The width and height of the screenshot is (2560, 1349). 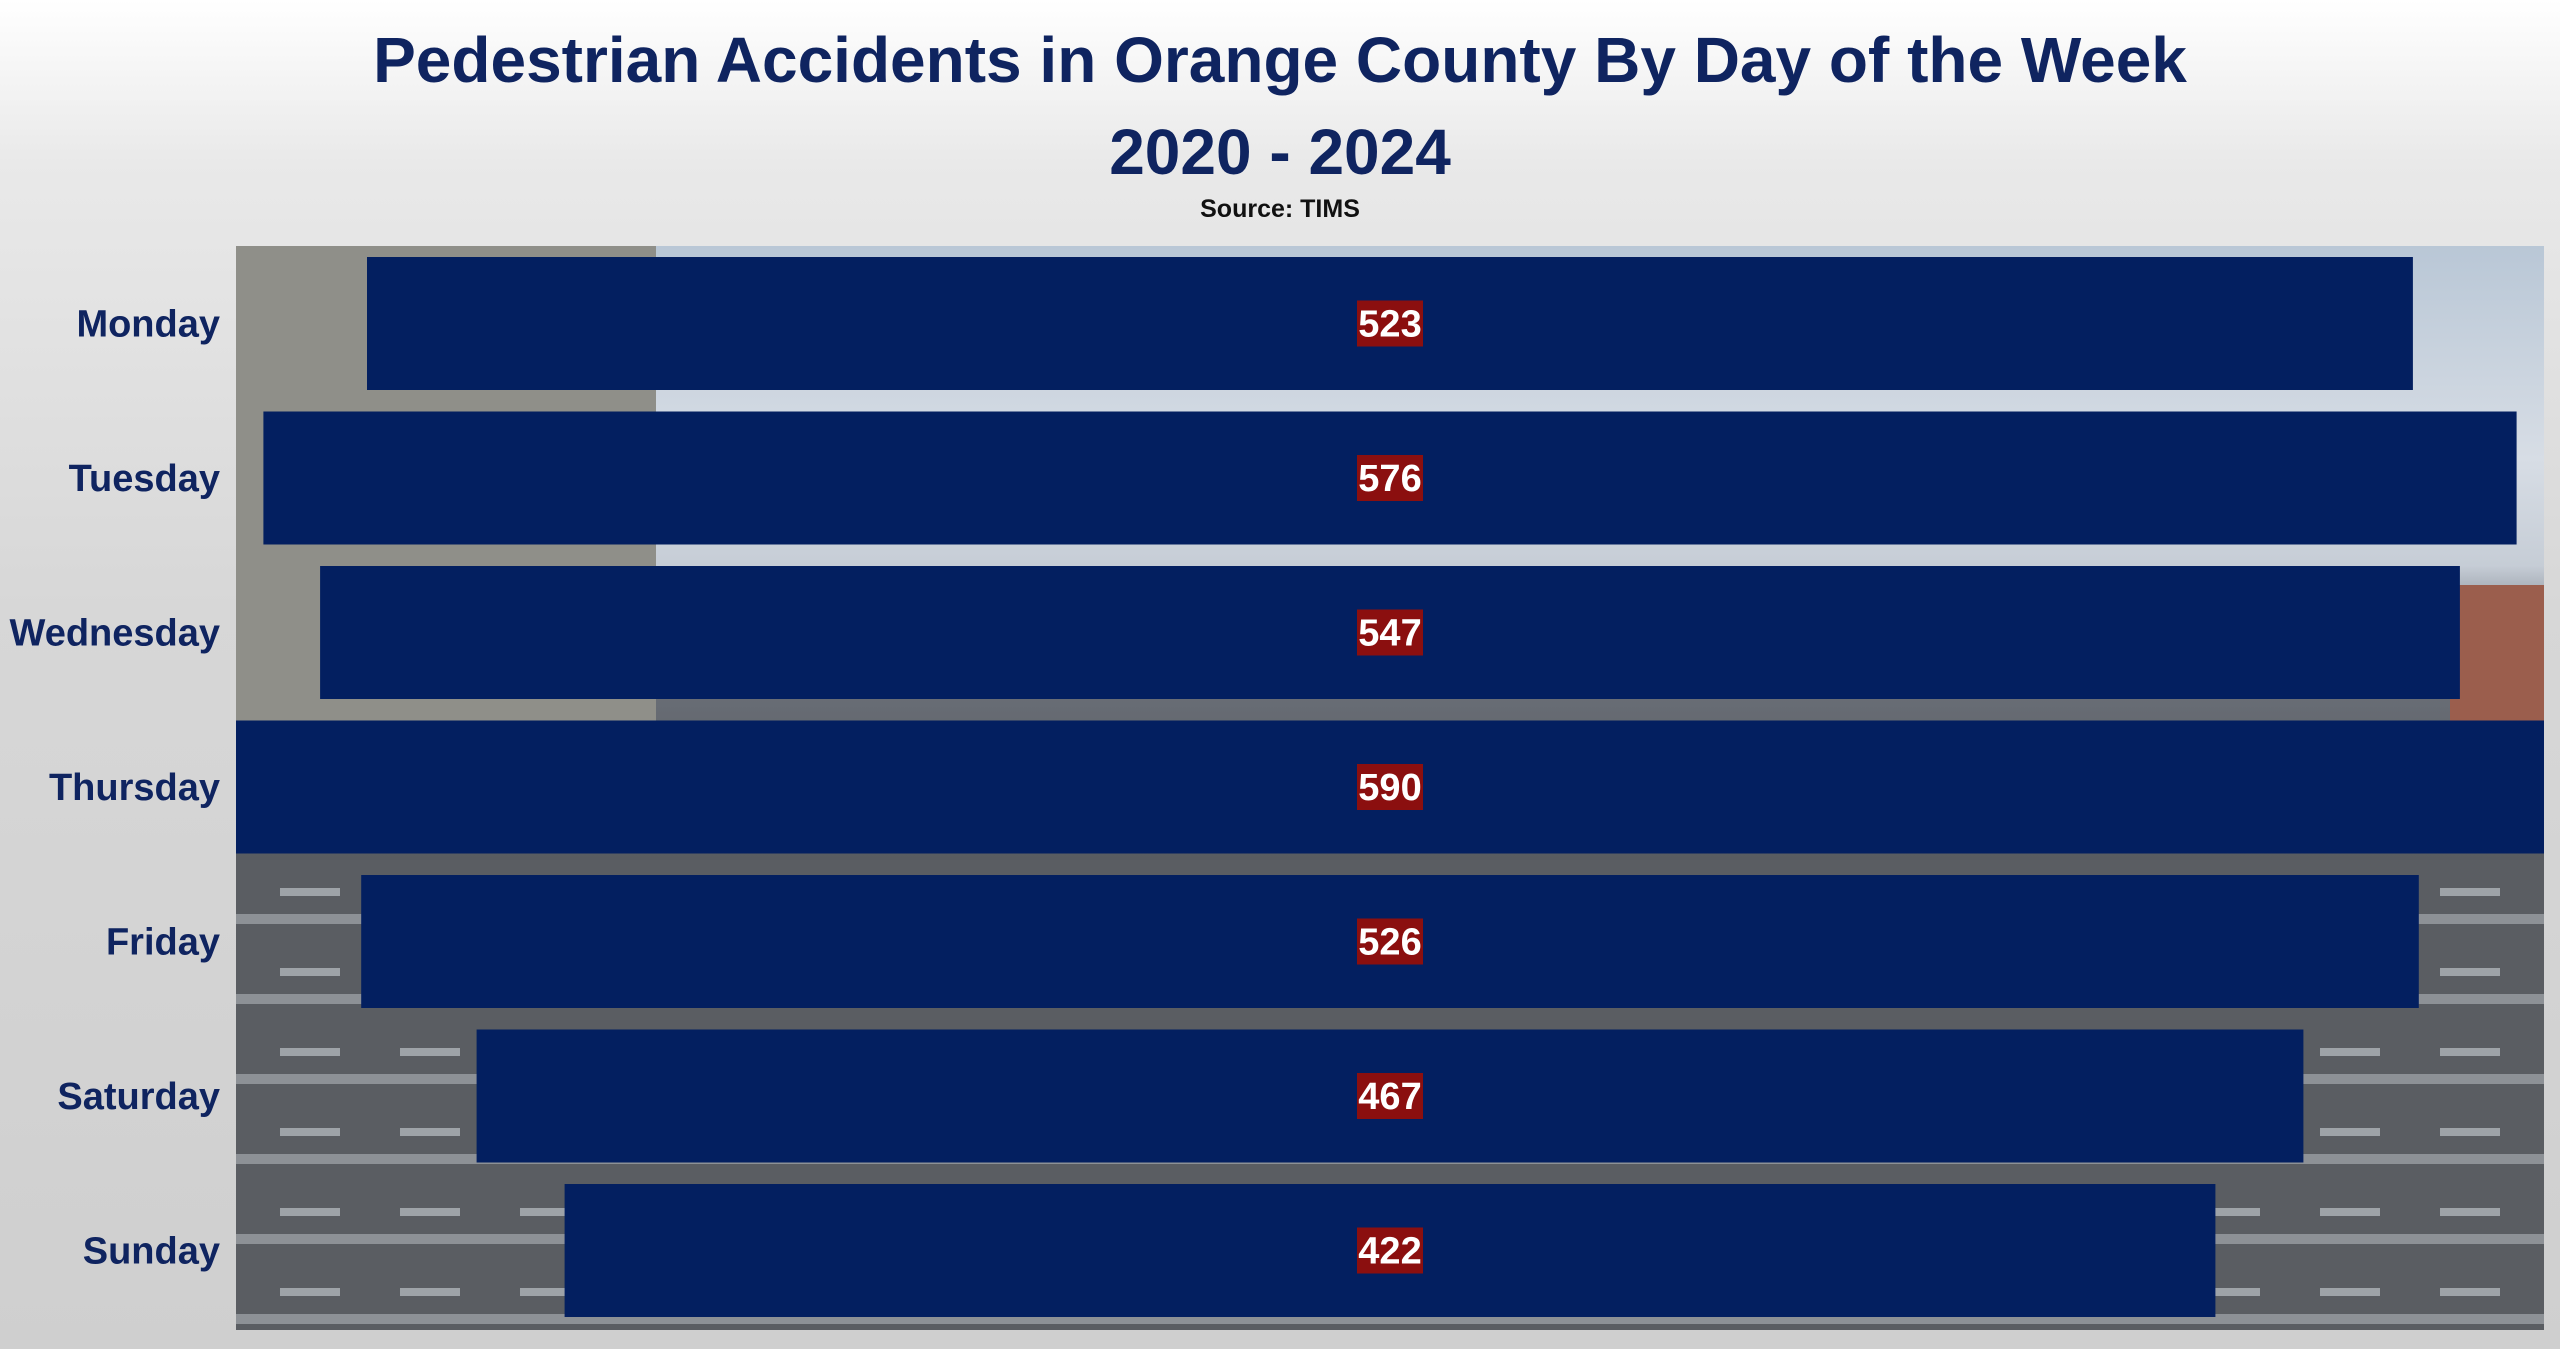 I want to click on value-label-monday: 523, so click(x=1389, y=325).